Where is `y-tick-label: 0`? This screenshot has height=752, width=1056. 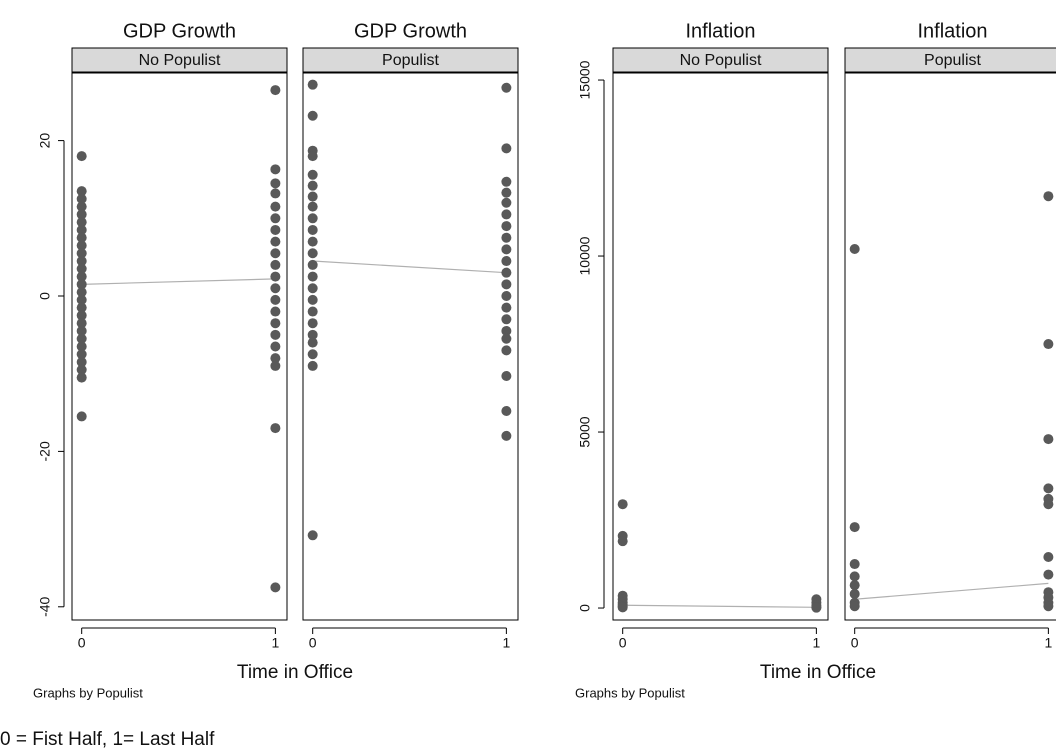
y-tick-label: 0 is located at coordinates (45, 296).